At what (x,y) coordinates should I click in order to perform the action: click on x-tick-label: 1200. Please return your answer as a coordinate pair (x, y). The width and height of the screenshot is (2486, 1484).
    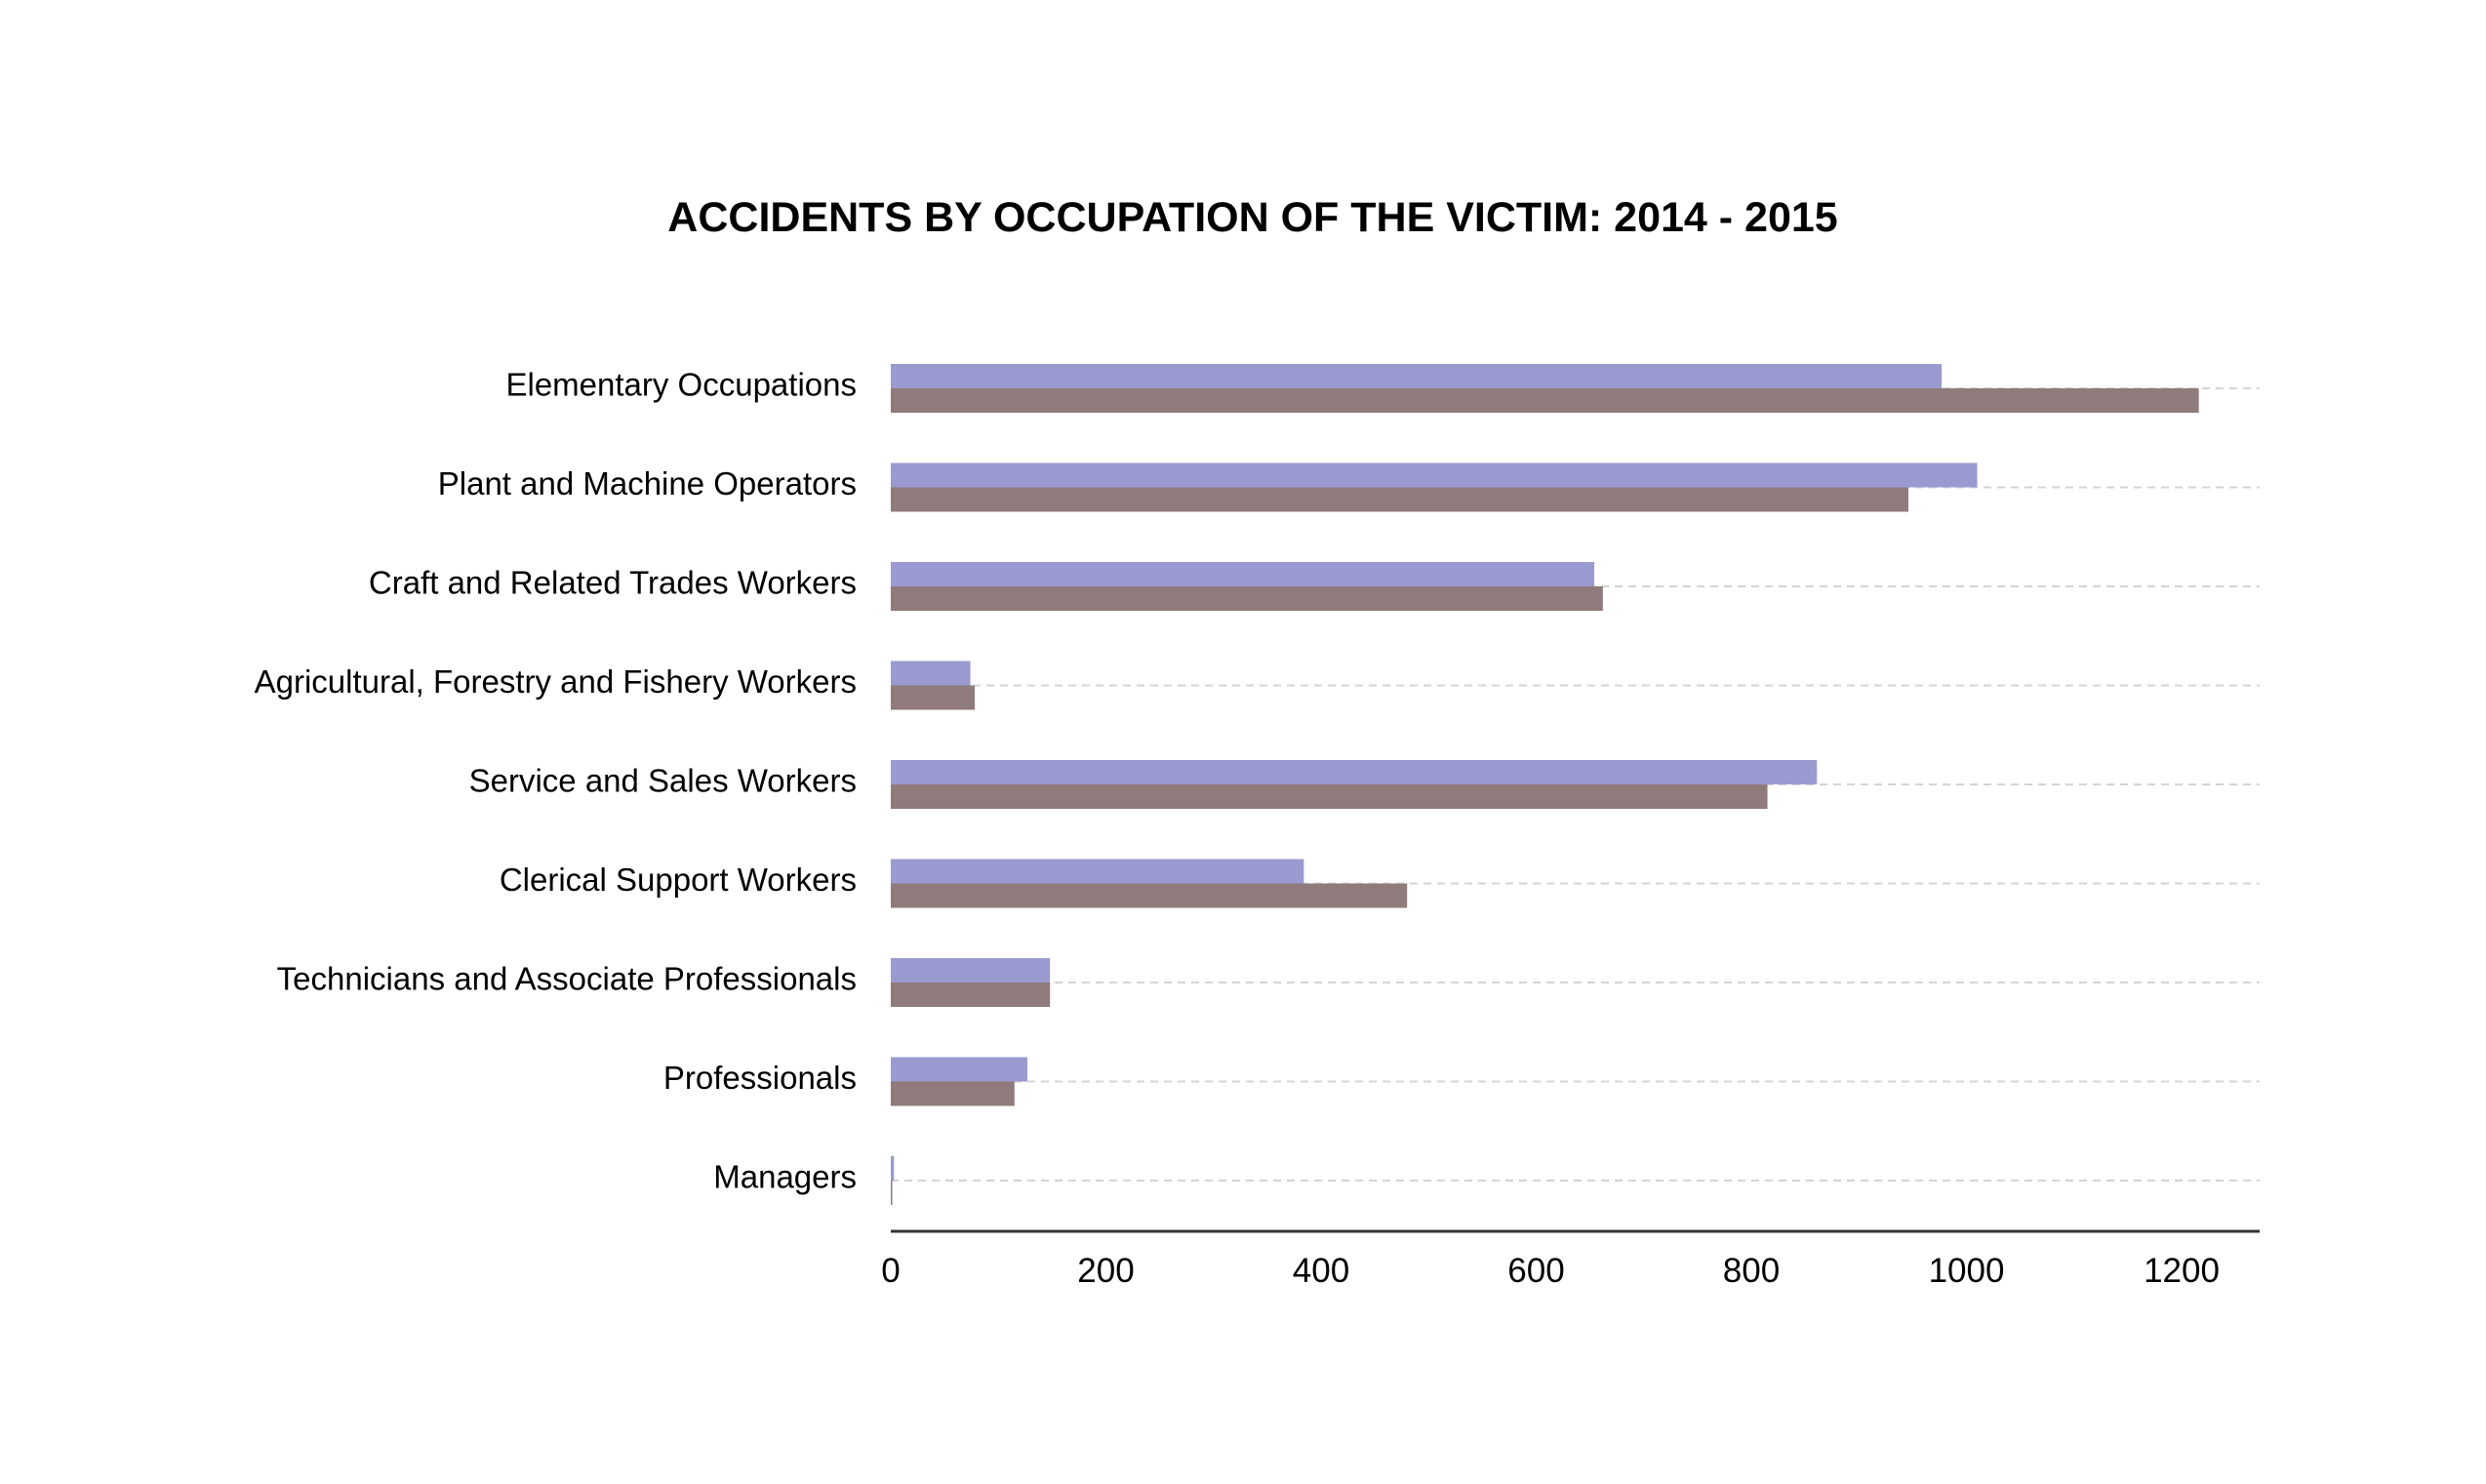
    Looking at the image, I should click on (2182, 1271).